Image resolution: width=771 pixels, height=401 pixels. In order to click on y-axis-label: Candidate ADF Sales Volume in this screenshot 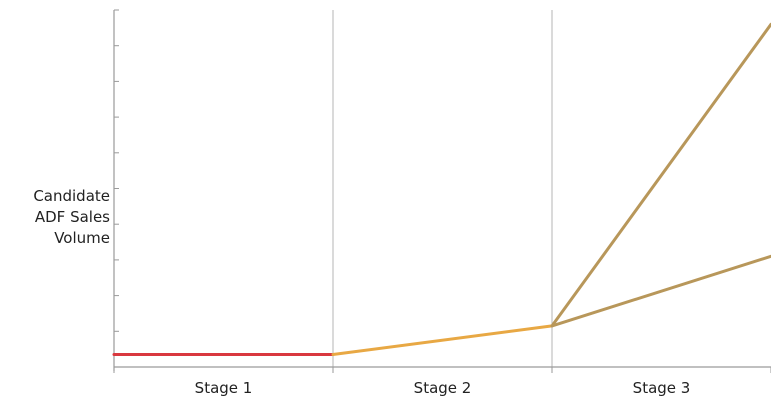, I will do `click(55, 217)`.